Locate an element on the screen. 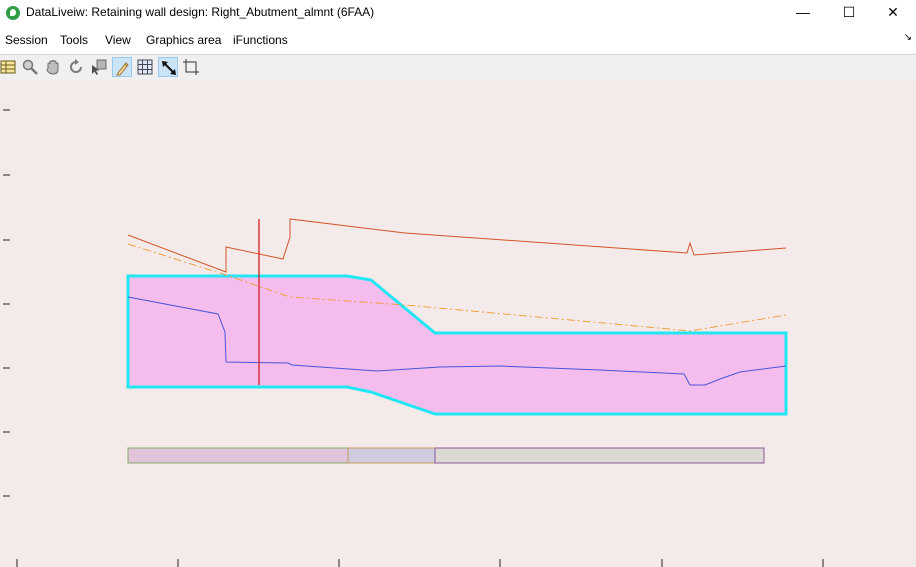 This screenshot has height=567, width=916. menu-graphics-area: Graphics area is located at coordinates (184, 40).